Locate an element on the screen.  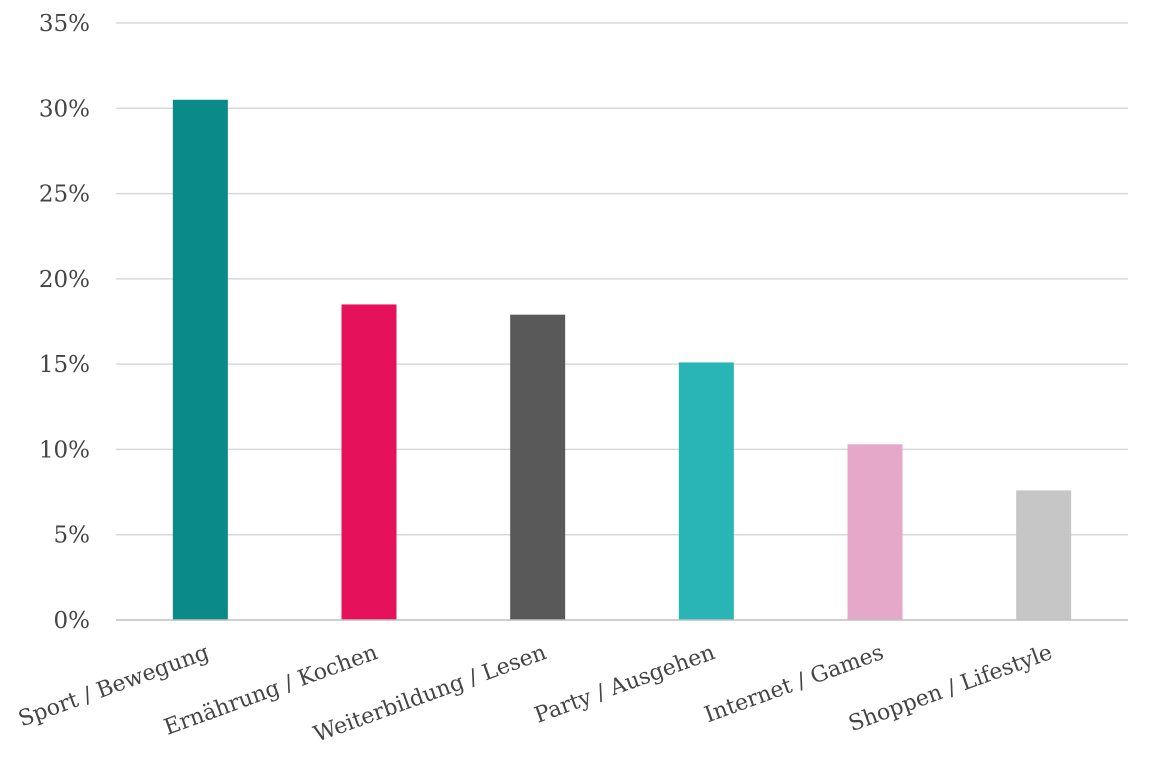
y-tick-label: 35% is located at coordinates (64, 24).